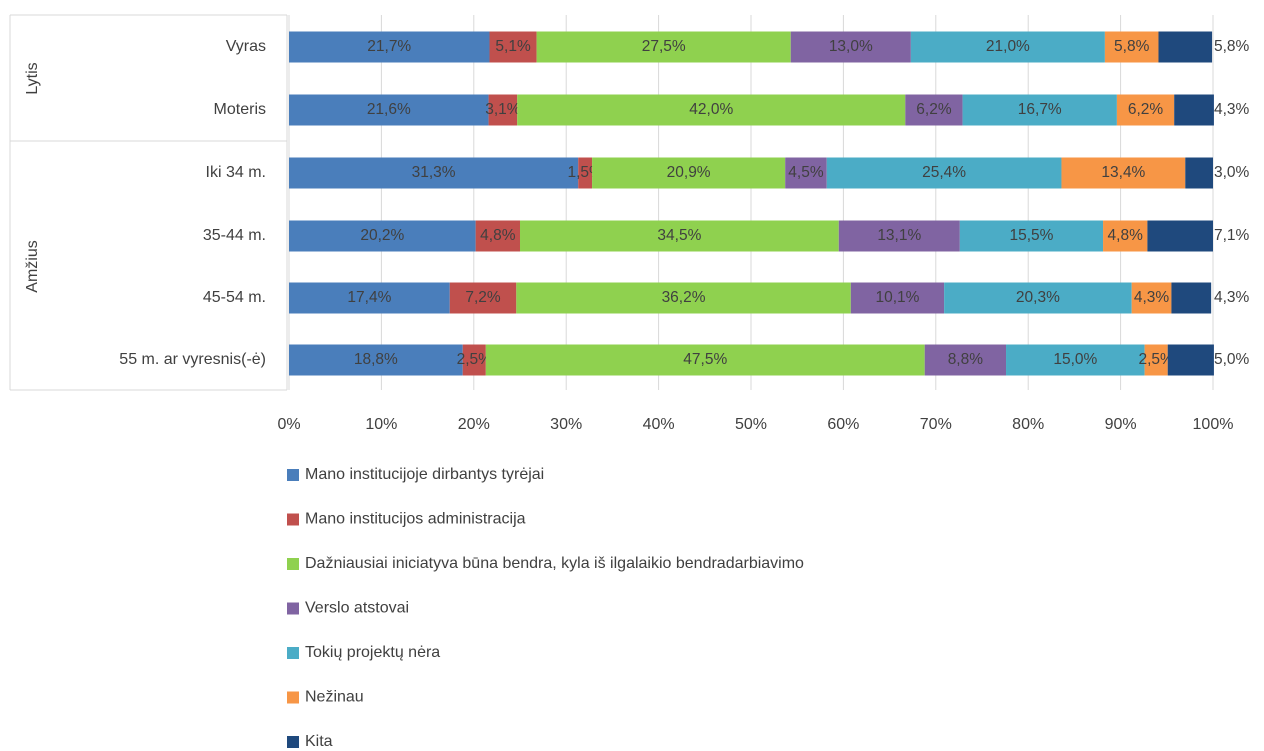 The height and width of the screenshot is (751, 1264). I want to click on value-label: 16,7%, so click(1040, 109).